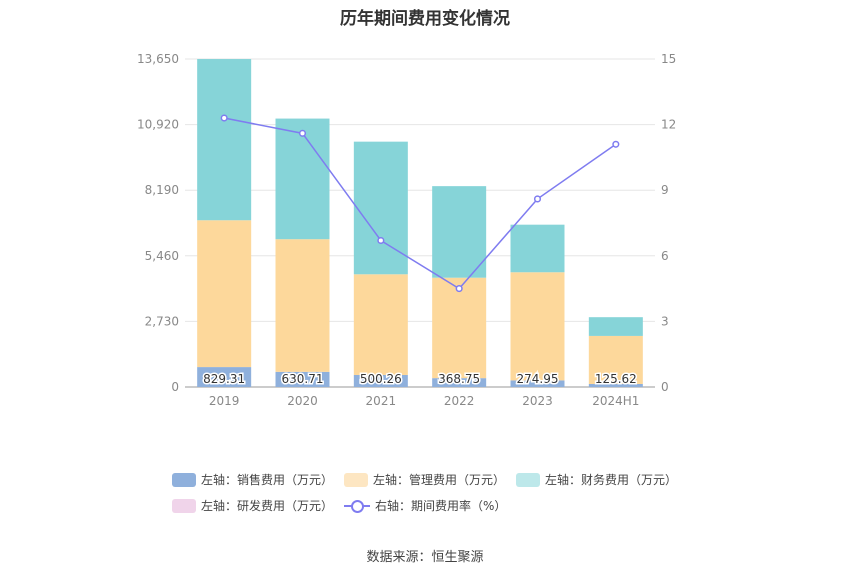  I want to click on y-left-tick-label: 10,920, so click(158, 125).